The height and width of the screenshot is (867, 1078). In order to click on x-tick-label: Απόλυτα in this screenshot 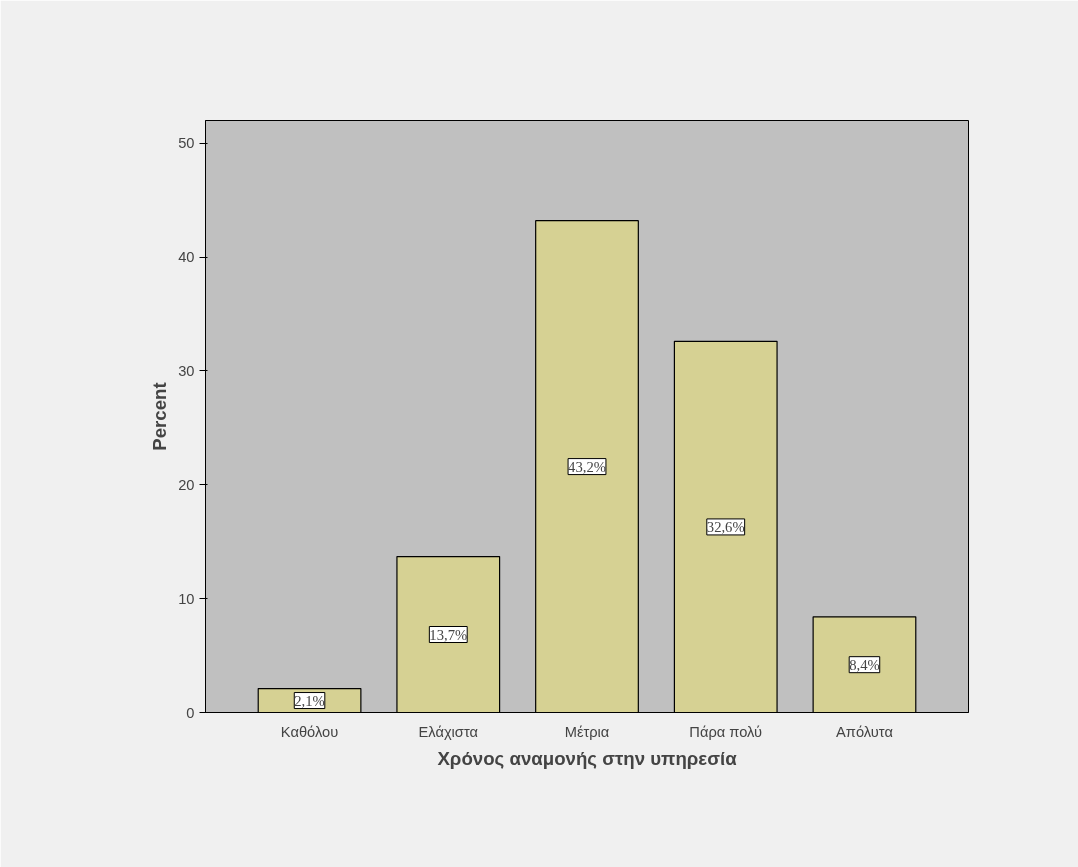, I will do `click(865, 731)`.